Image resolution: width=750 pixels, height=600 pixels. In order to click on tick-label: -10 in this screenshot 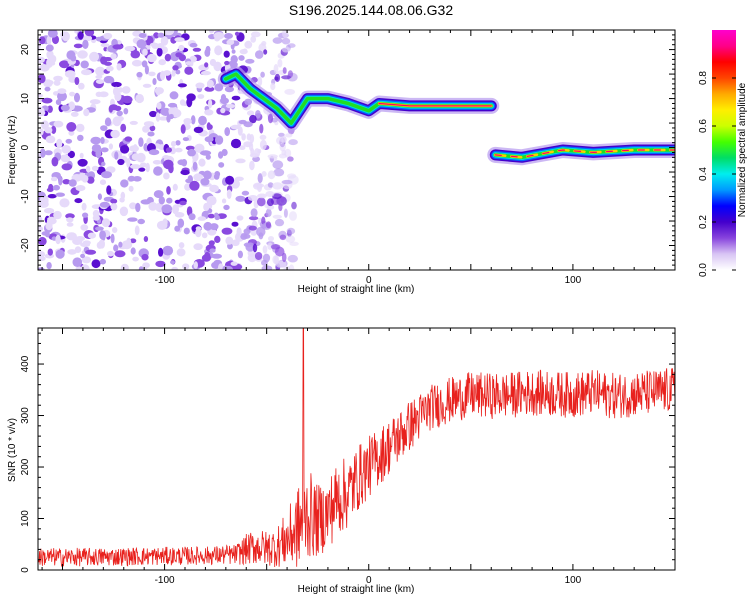, I will do `click(25, 196)`.